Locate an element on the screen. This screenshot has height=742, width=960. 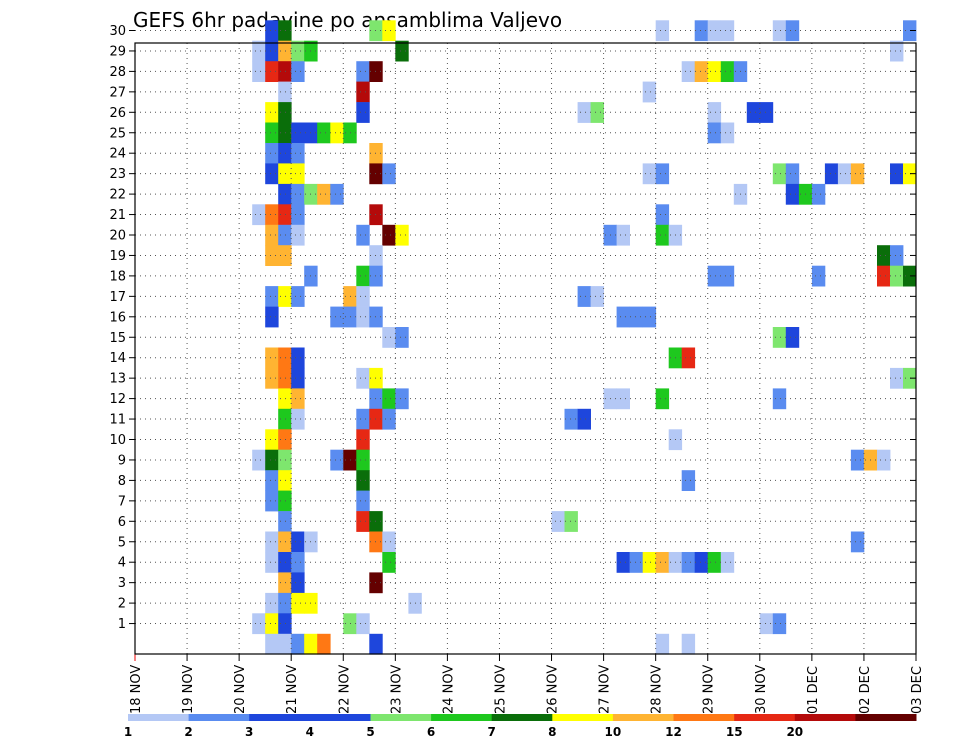
colorbar-label: 4 is located at coordinates (310, 732).